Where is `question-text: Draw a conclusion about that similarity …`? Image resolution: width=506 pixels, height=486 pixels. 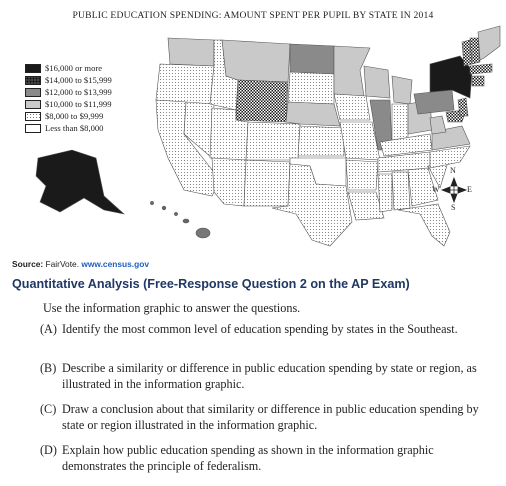
question-text: Draw a conclusion about that similarity … is located at coordinates (270, 417).